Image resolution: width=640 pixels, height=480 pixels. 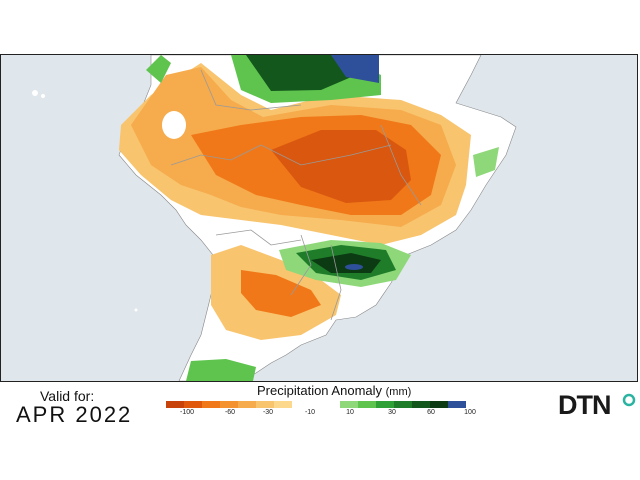 I want to click on valid-for-label: Valid for:, so click(x=67, y=396).